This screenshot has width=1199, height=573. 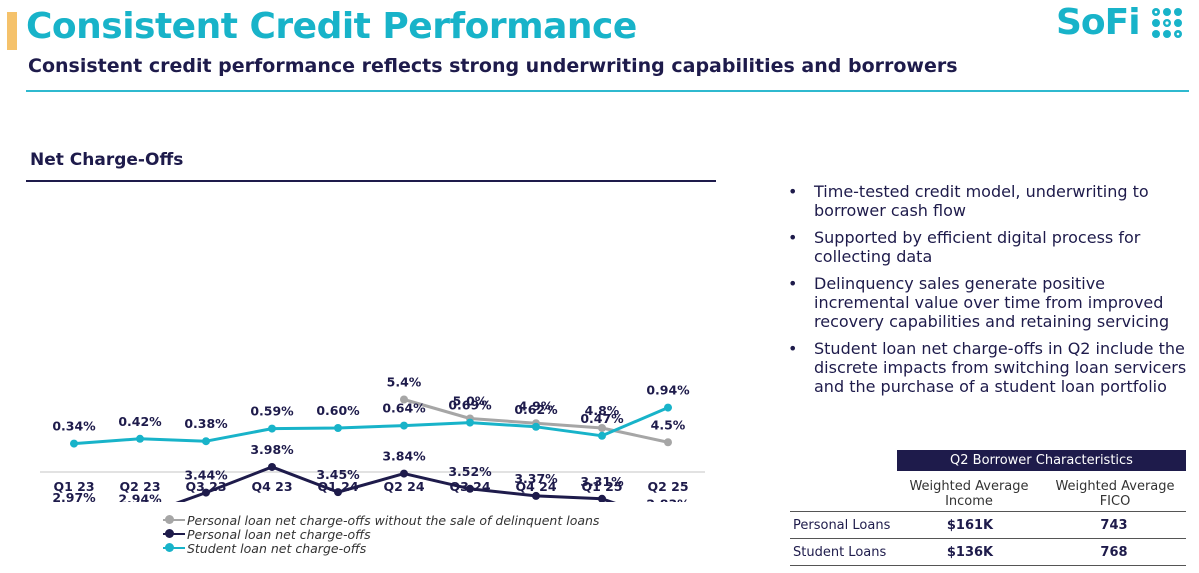 I want to click on data-label: 0.62%, so click(x=536, y=409).